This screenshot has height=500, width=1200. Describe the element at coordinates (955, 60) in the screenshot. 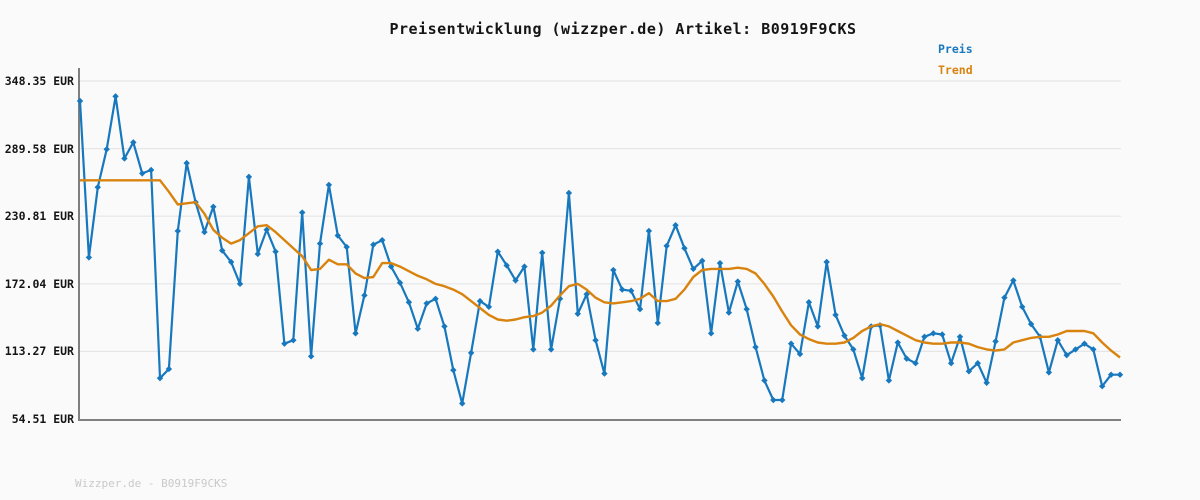

I see `legend: Preis Trend` at that location.